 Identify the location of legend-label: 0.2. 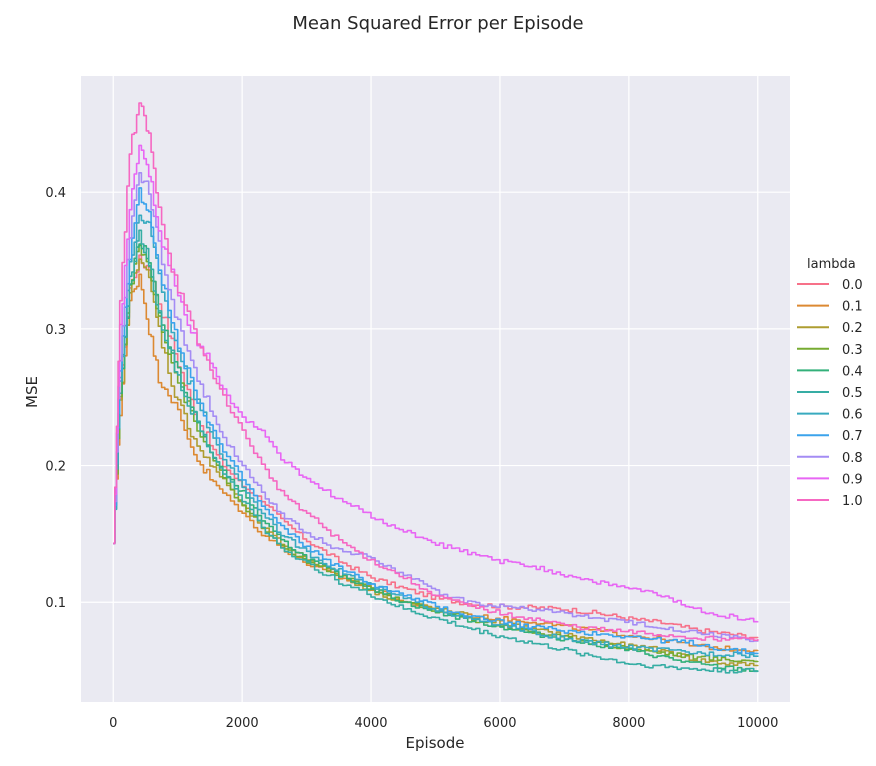
(852, 328).